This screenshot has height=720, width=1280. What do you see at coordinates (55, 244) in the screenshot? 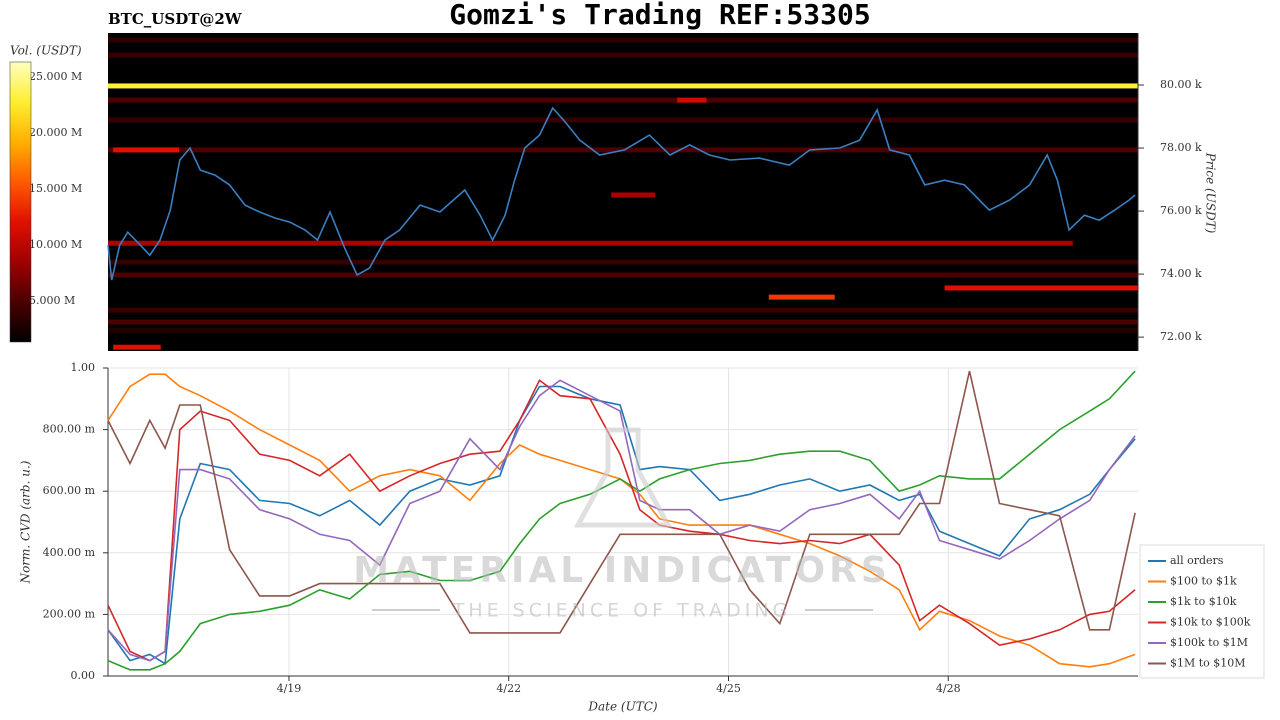
I see `colorbar-tick-label: 10.000 M` at bounding box center [55, 244].